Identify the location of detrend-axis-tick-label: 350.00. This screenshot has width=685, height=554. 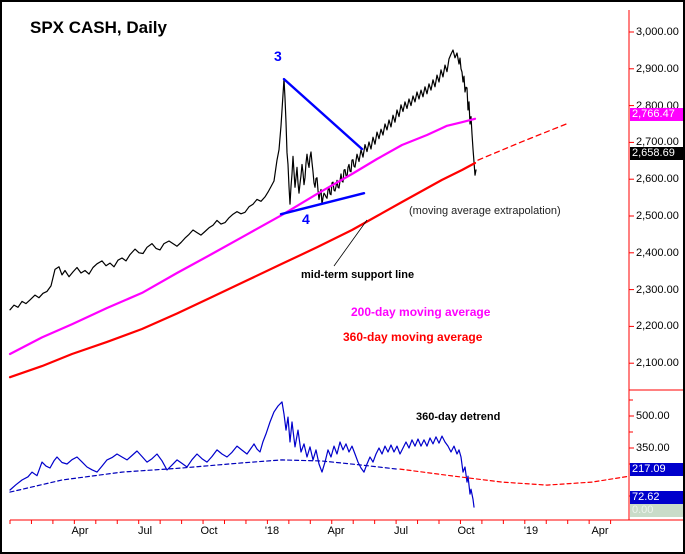
(653, 447).